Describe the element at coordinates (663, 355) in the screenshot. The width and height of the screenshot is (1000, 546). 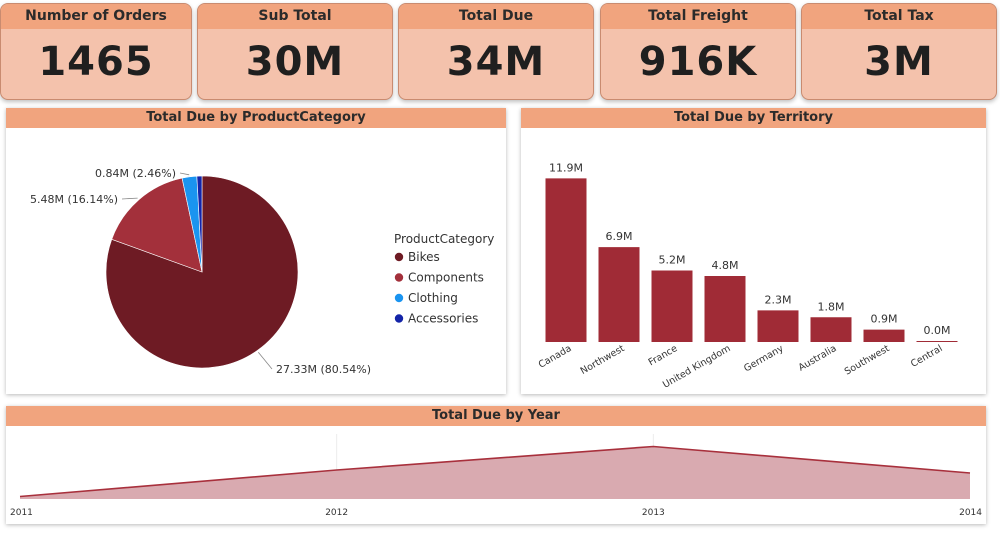
I see `x-axis-tick-label: France` at that location.